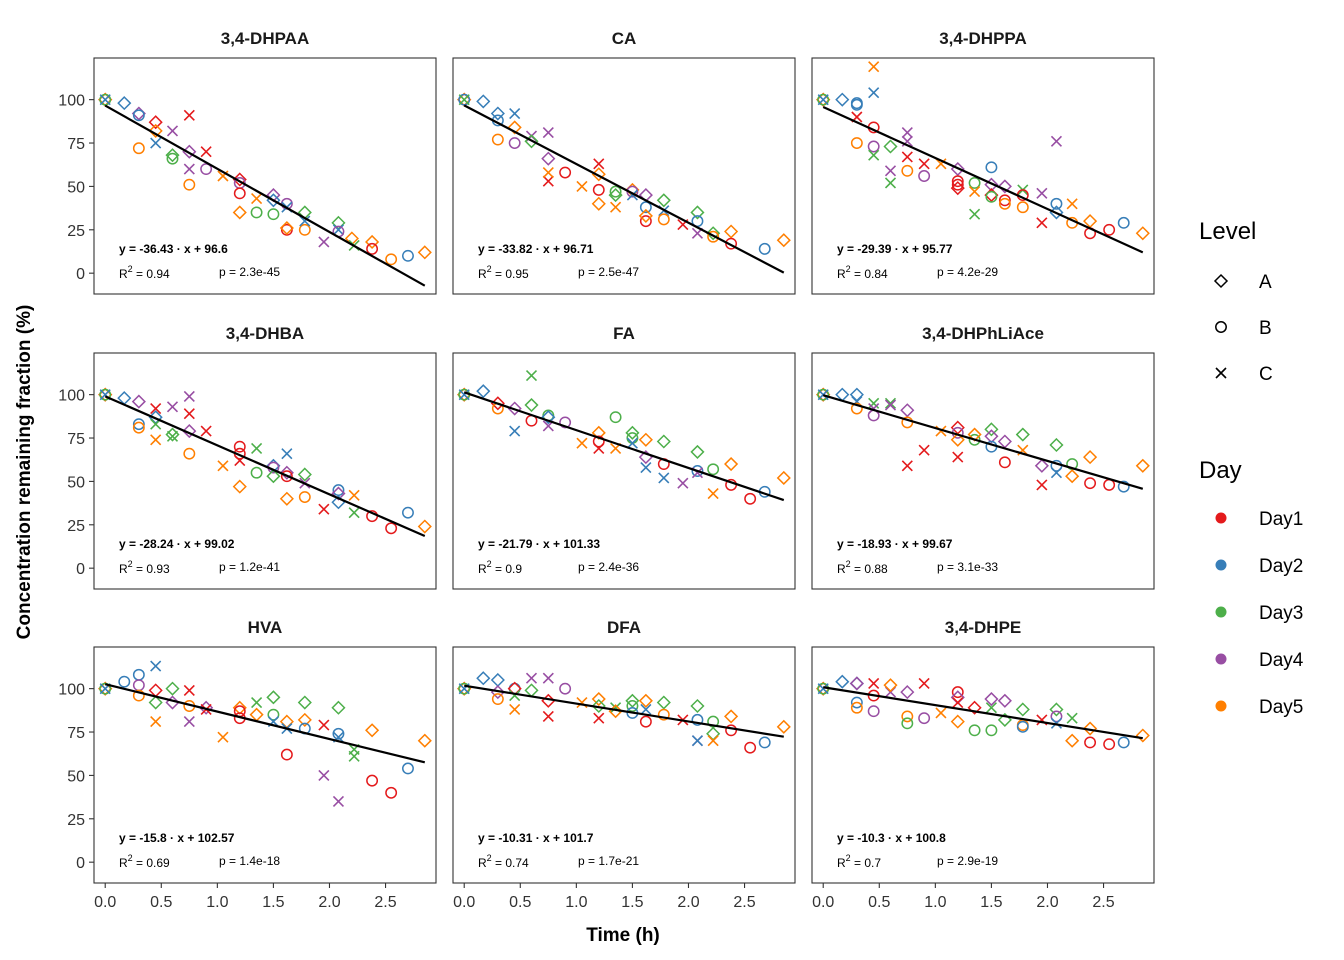 Image resolution: width=1344 pixels, height=960 pixels. What do you see at coordinates (624, 627) in the screenshot?
I see `panel-title: DFA` at bounding box center [624, 627].